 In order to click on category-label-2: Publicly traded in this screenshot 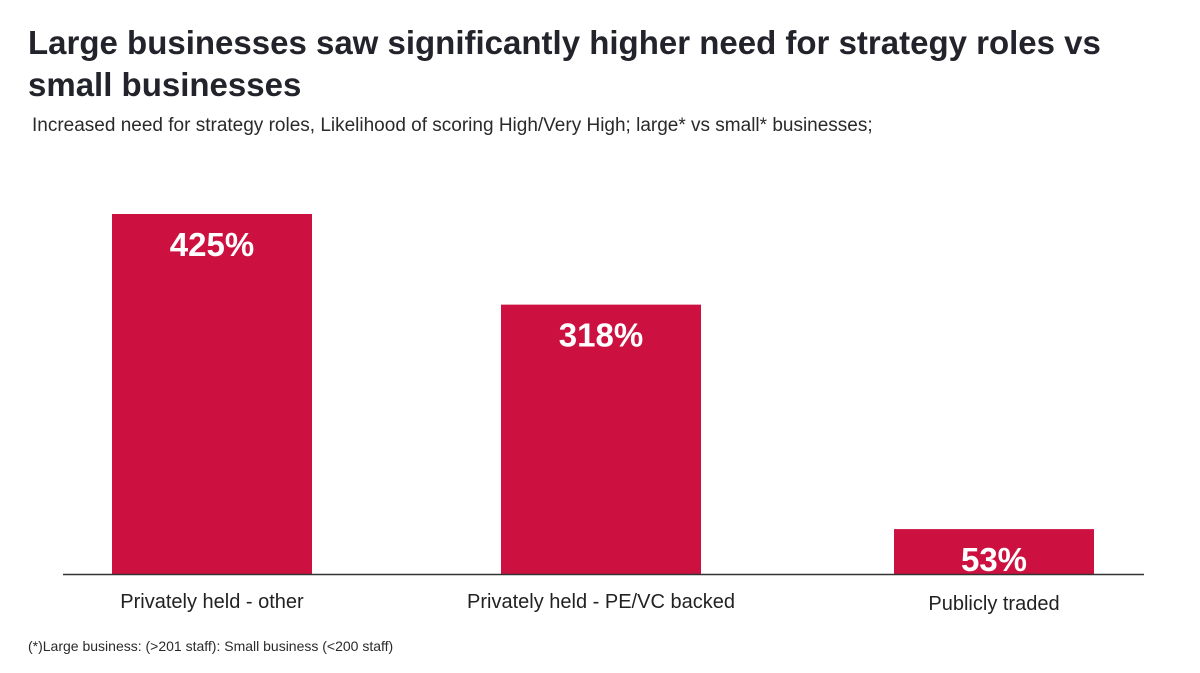, I will do `click(993, 604)`.